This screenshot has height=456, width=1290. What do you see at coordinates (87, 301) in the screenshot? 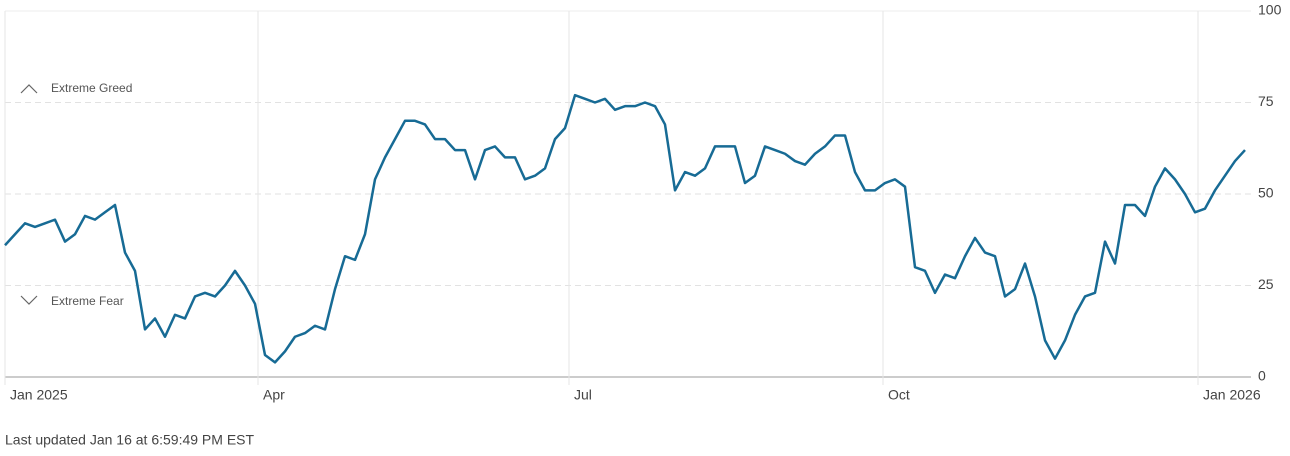
I see `annotation: Extreme Fear` at bounding box center [87, 301].